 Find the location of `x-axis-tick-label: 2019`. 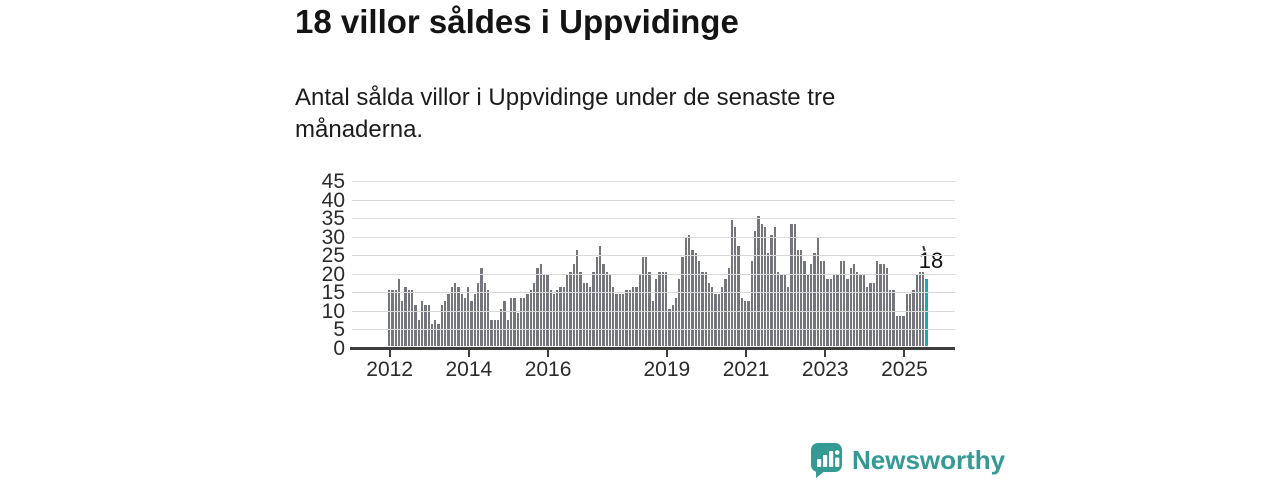

x-axis-tick-label: 2019 is located at coordinates (667, 369).